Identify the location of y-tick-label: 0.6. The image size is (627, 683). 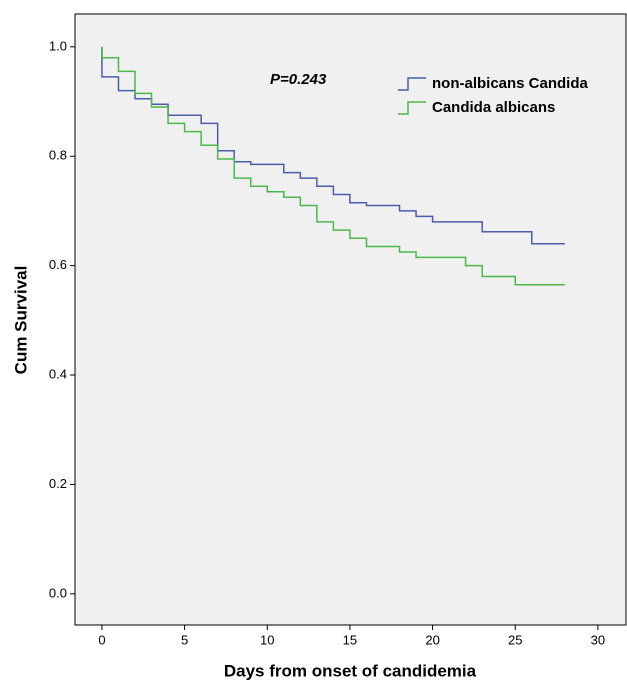
(58, 264).